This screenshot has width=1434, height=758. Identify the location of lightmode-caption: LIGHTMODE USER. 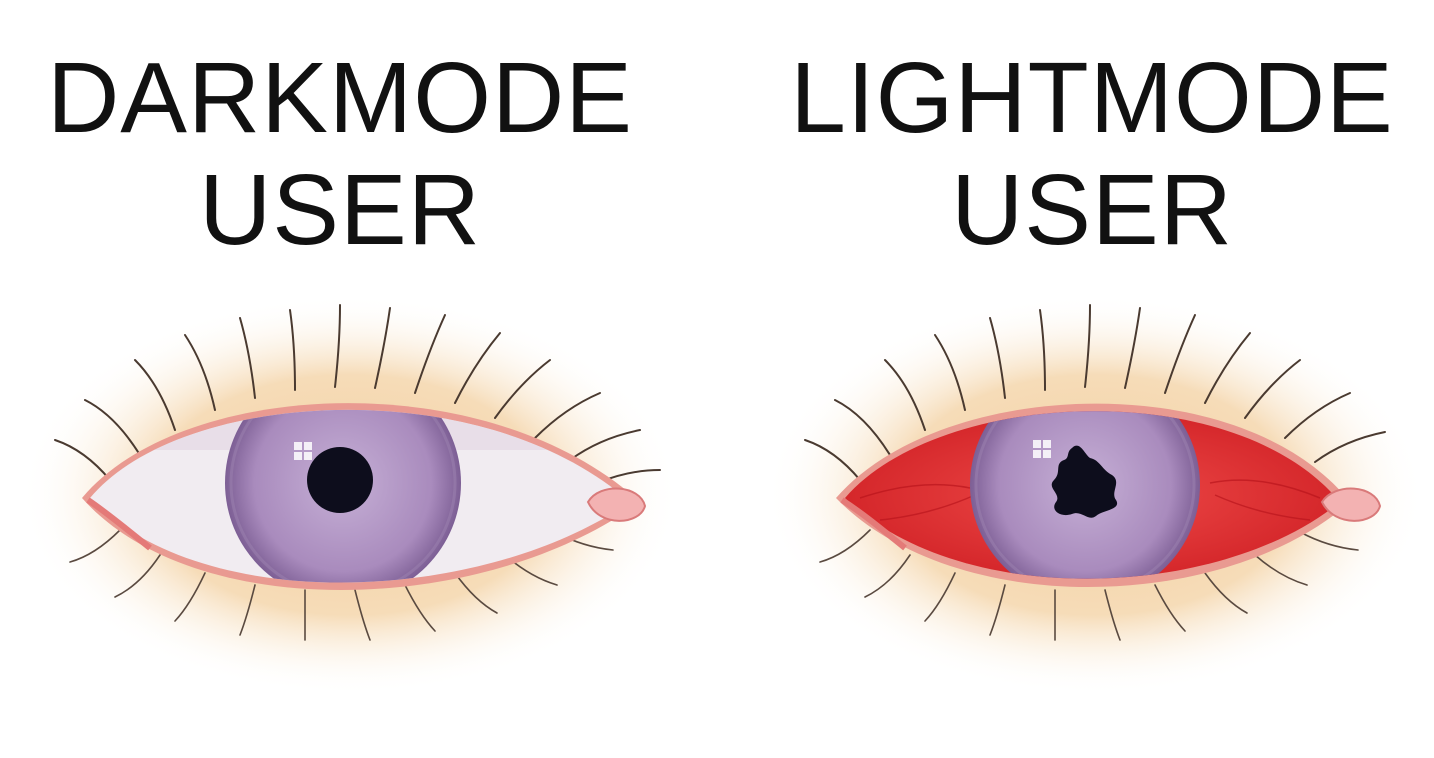
(1092, 154).